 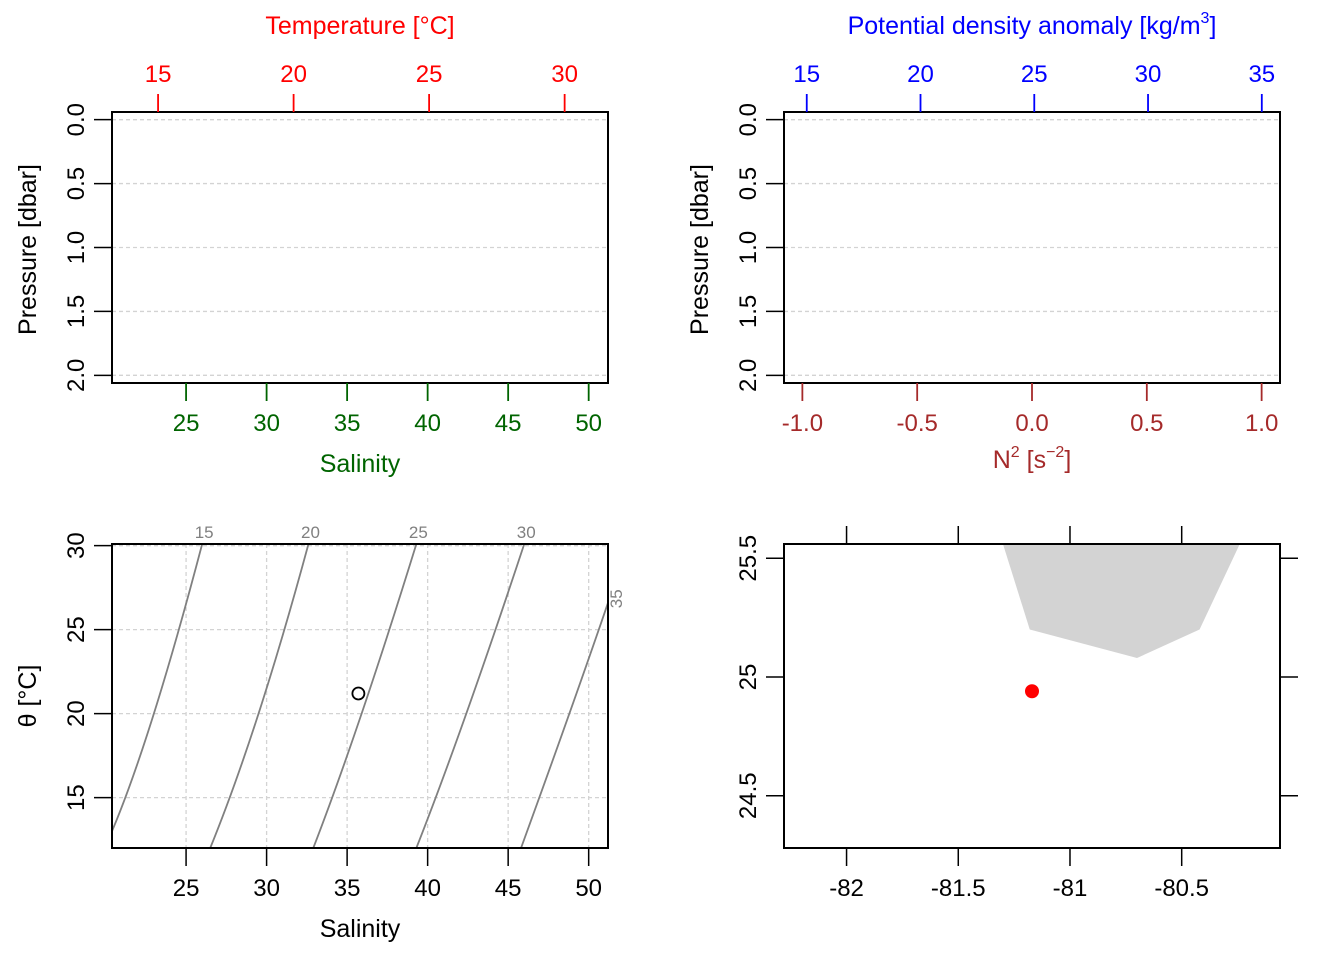 What do you see at coordinates (266, 423) in the screenshot?
I see `bottom-tick-label: 30` at bounding box center [266, 423].